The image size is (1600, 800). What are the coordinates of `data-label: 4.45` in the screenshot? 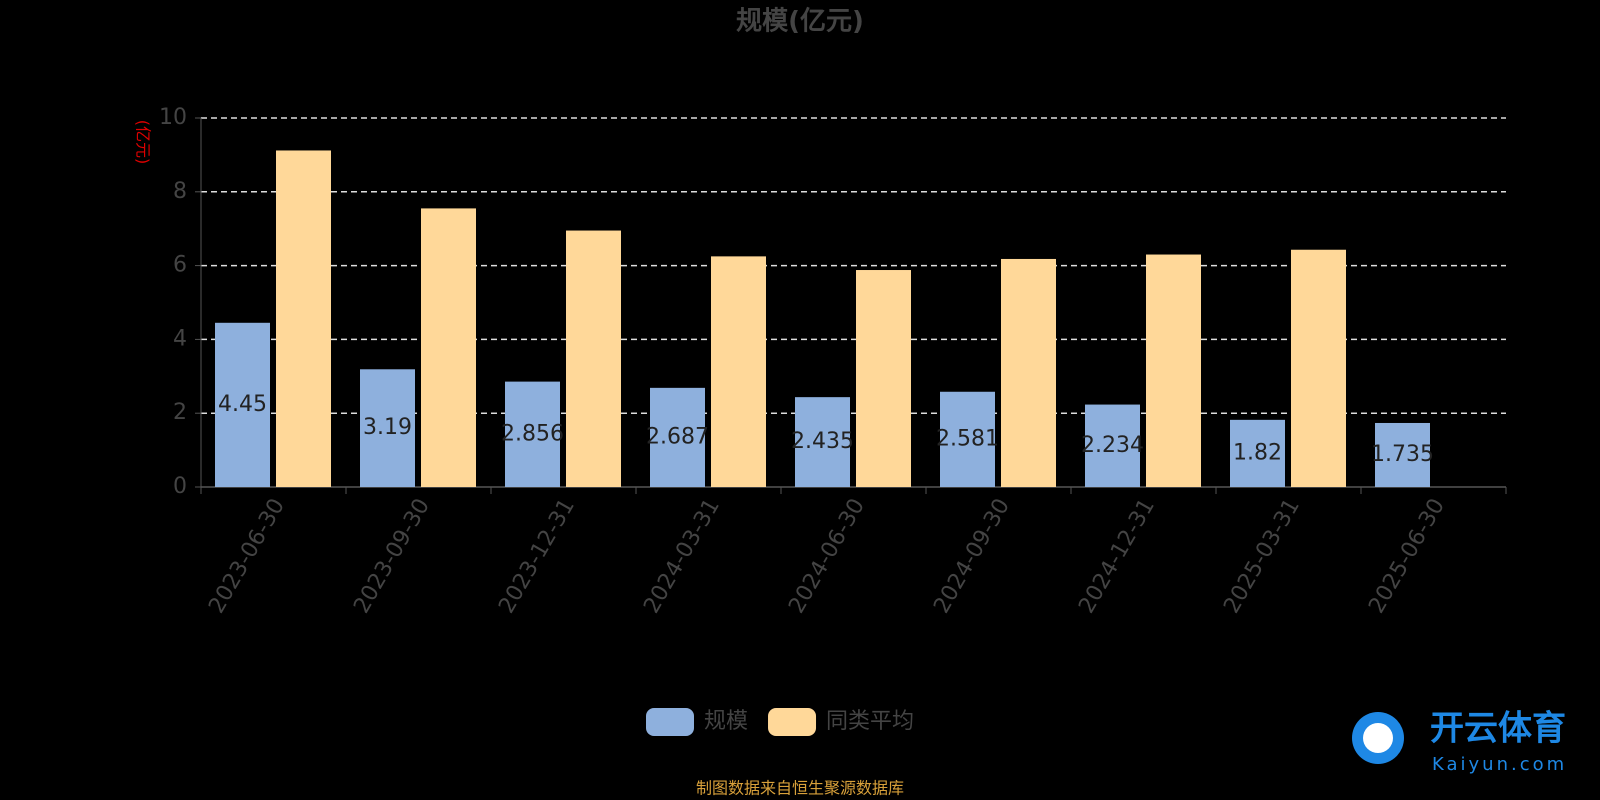 It's located at (242, 404).